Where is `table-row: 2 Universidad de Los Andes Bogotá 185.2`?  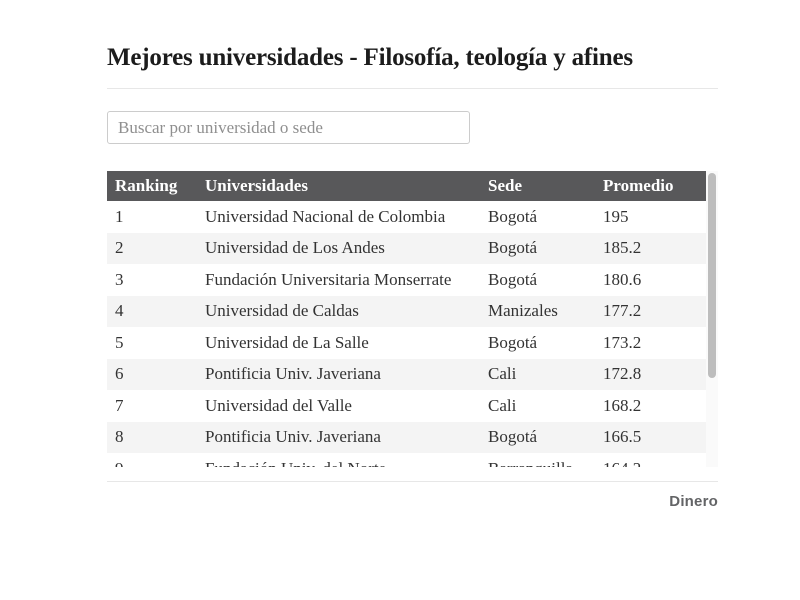 table-row: 2 Universidad de Los Andes Bogotá 185.2 is located at coordinates (406, 248).